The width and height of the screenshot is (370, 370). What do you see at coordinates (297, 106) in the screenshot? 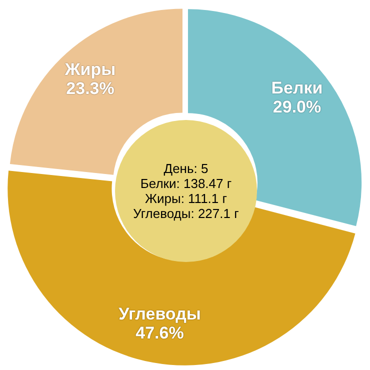
I see `data-label: 29.0%` at bounding box center [297, 106].